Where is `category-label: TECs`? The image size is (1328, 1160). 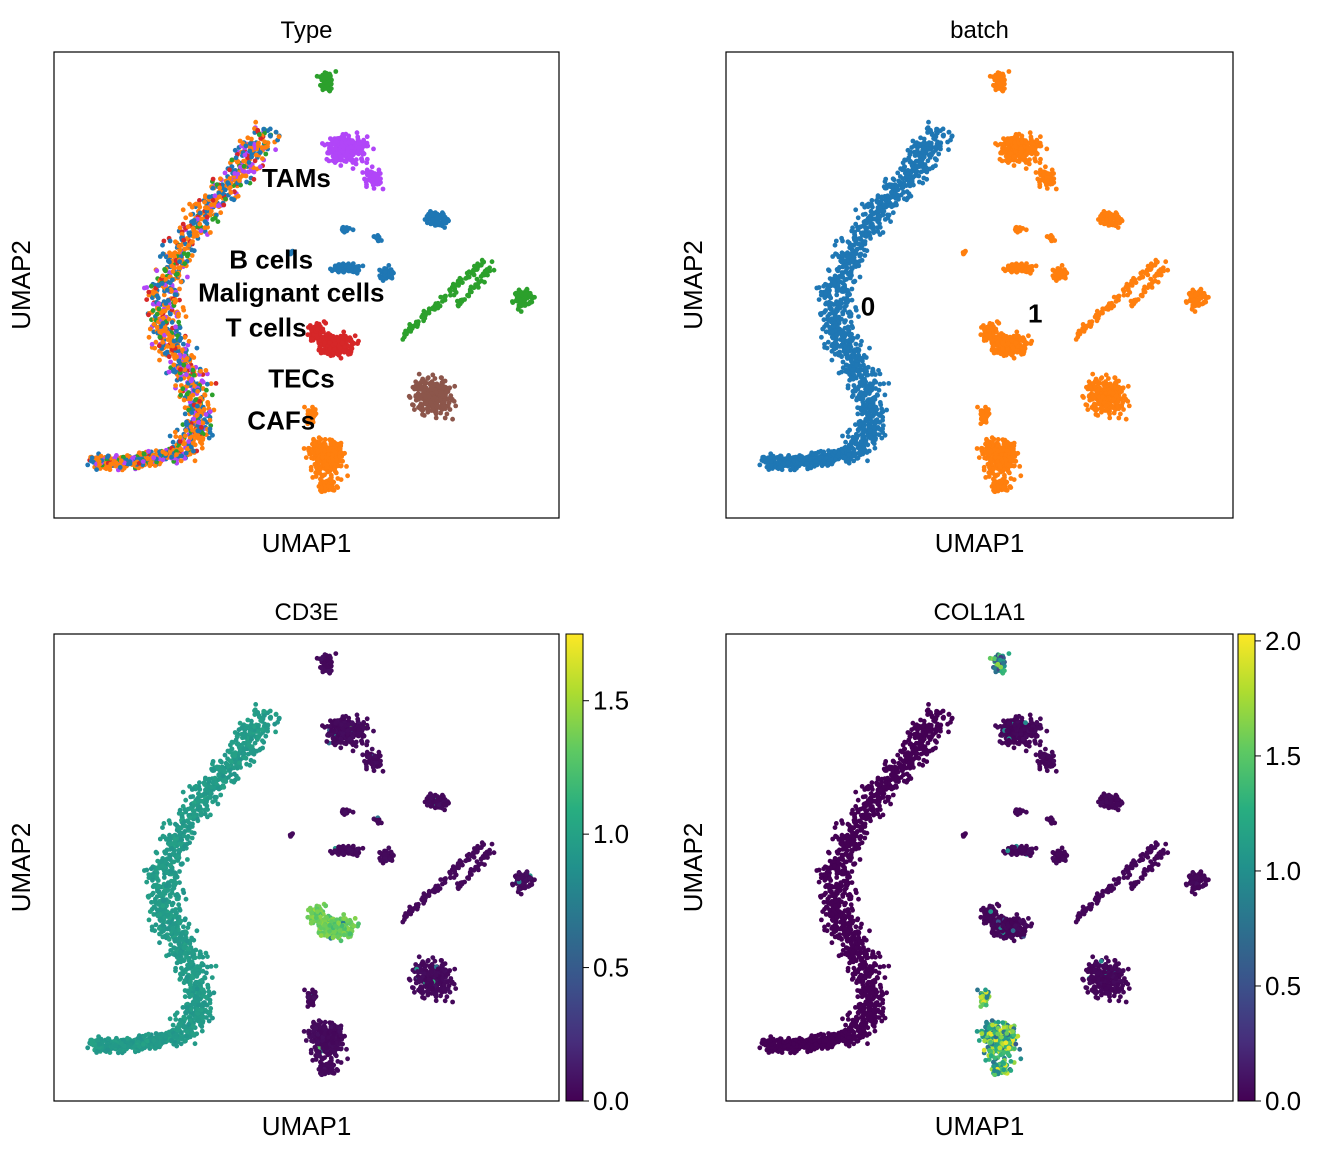 category-label: TECs is located at coordinates (301, 379).